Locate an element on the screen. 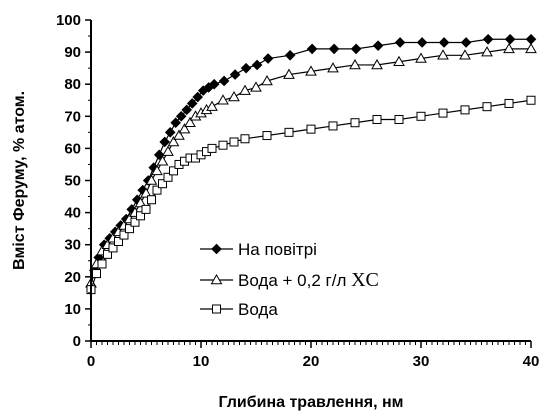  x-tick-label: 30 is located at coordinates (421, 361).